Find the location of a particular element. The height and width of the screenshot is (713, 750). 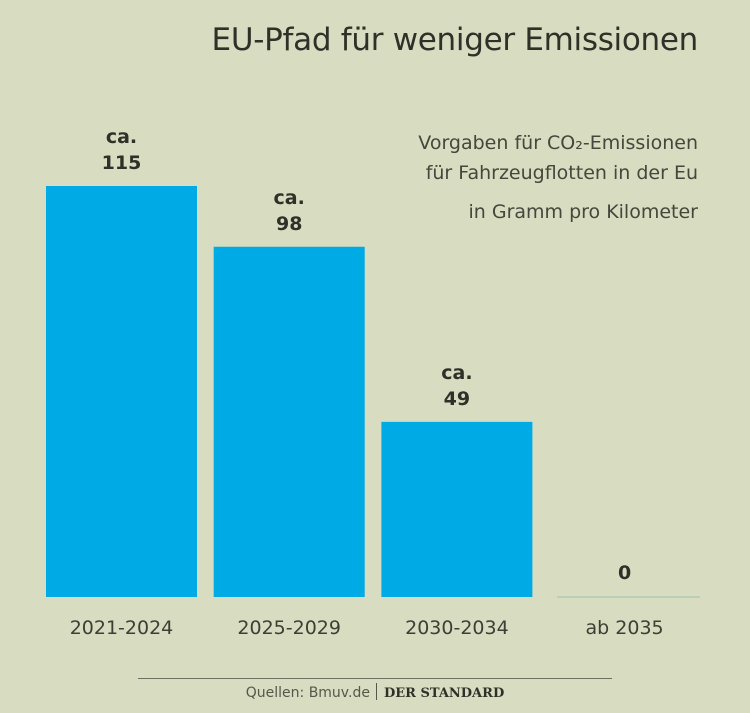

bar-2021-2024 is located at coordinates (121, 391).